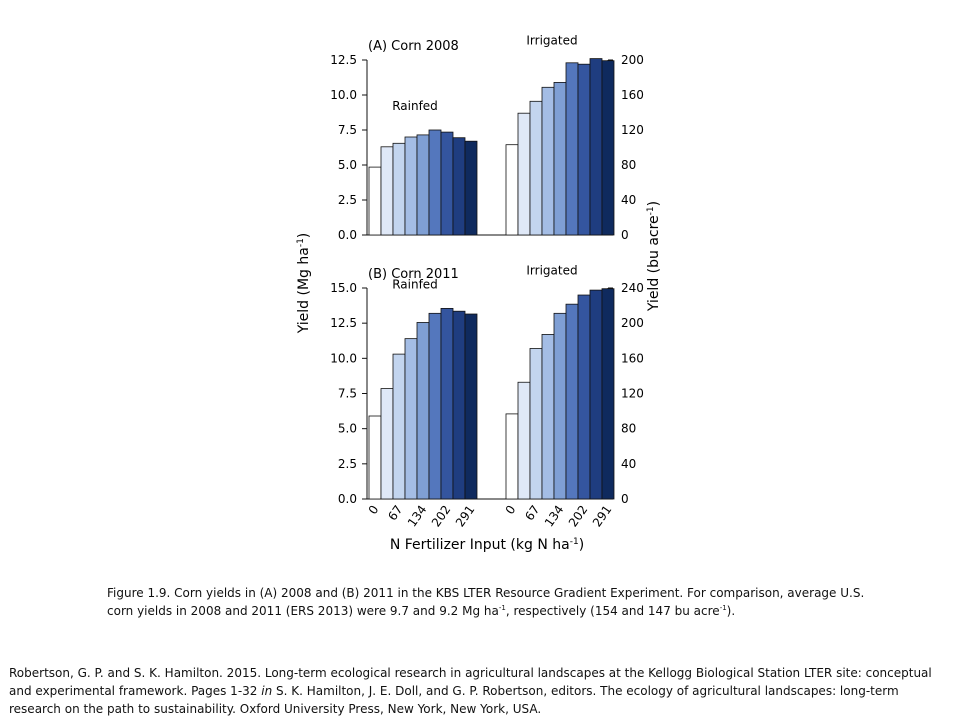 The image size is (960, 720). What do you see at coordinates (628, 200) in the screenshot?
I see `right-tick-label-a: 40` at bounding box center [628, 200].